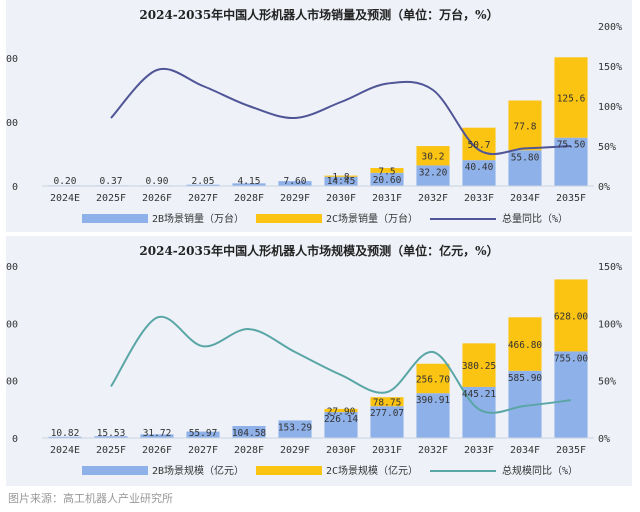 The height and width of the screenshot is (512, 640). Describe the element at coordinates (341, 111) in the screenshot. I see `yoy-line` at that location.